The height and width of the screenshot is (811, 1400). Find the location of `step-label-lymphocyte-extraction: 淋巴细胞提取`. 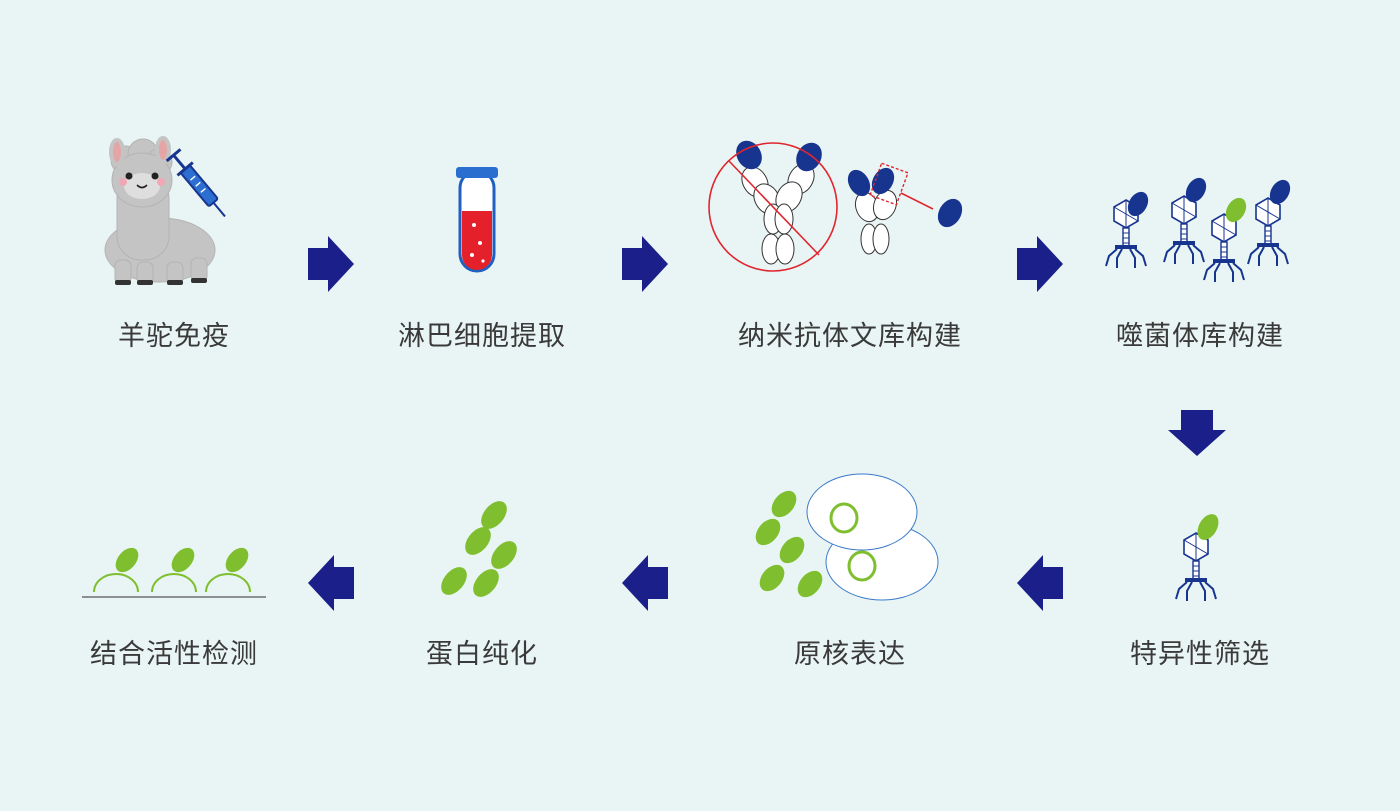

step-label-lymphocyte-extraction: 淋巴细胞提取 is located at coordinates (482, 336).